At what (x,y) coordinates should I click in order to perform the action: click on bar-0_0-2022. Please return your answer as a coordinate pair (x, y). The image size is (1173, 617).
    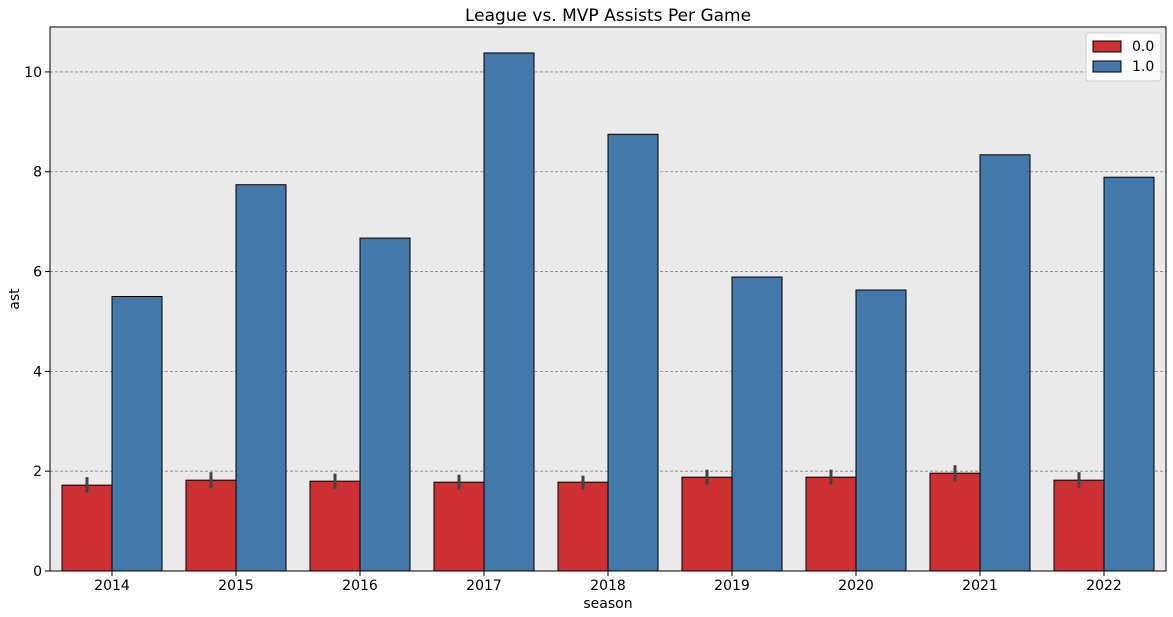
    Looking at the image, I should click on (1079, 525).